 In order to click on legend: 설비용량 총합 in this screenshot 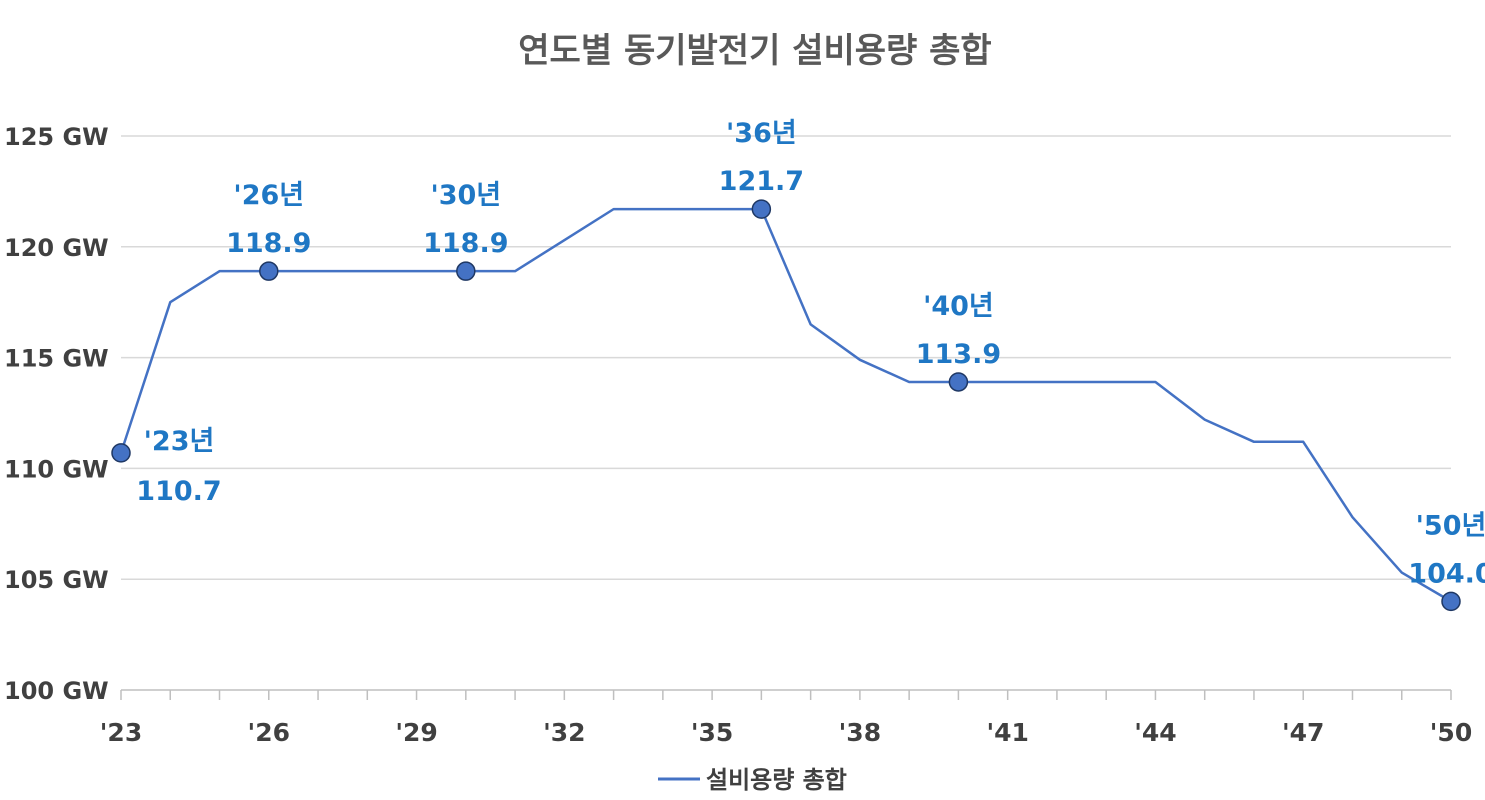, I will do `click(752, 780)`.